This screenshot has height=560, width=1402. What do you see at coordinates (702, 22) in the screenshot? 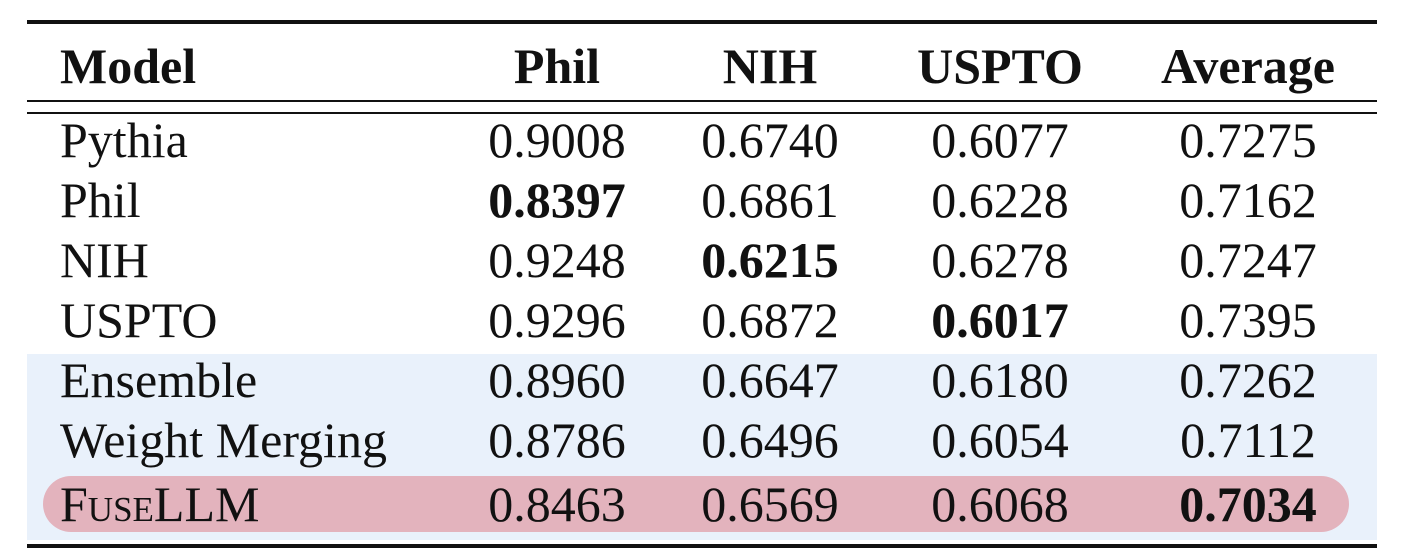
I see `top-rule` at bounding box center [702, 22].